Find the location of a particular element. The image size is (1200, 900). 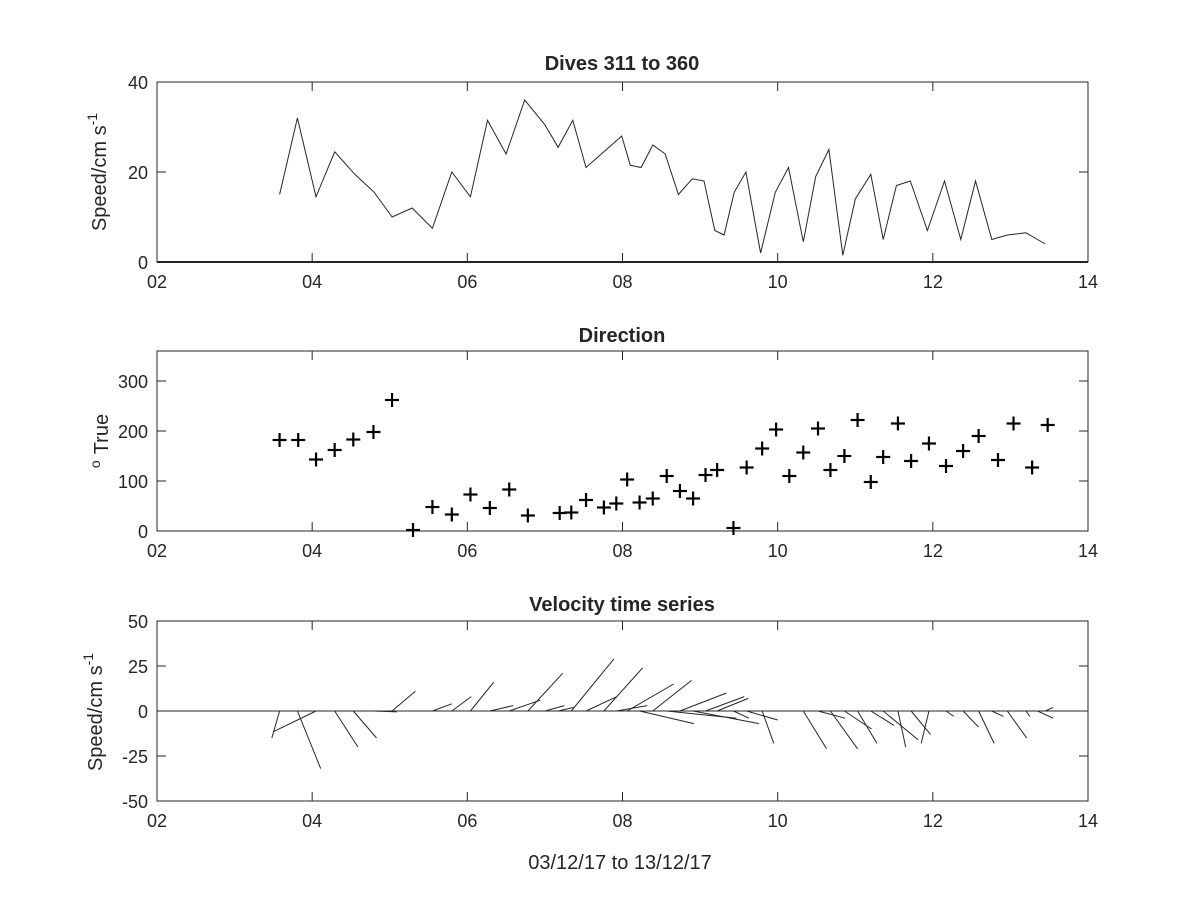

velocity-x-tick-label: 02 is located at coordinates (157, 821).